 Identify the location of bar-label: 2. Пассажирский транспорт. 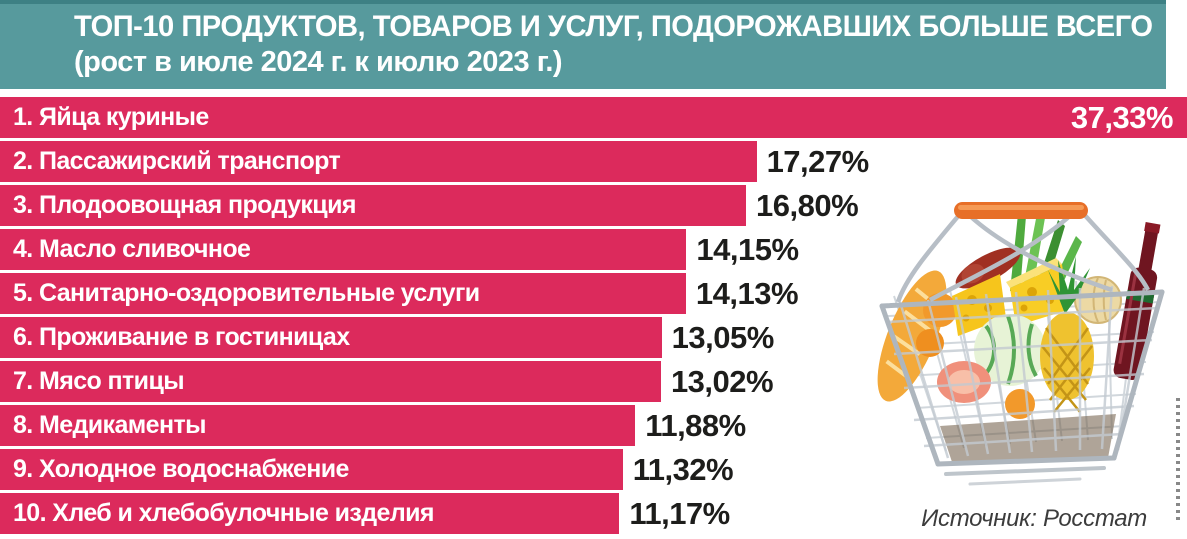
(177, 161).